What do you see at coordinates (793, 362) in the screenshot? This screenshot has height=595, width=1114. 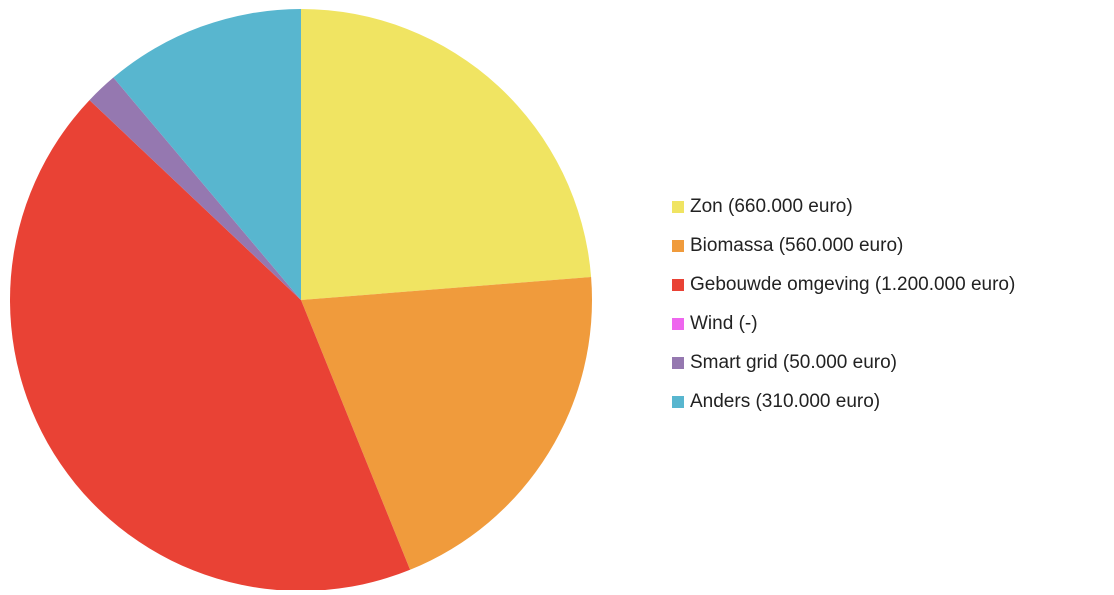 I see `legend-label: Smart grid (50.000 euro)` at bounding box center [793, 362].